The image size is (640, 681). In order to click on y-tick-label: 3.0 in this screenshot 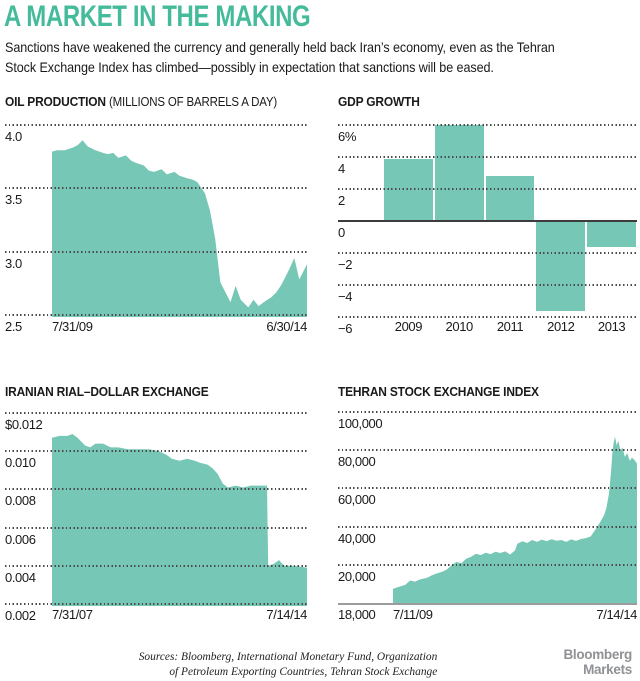, I will do `click(13, 263)`.